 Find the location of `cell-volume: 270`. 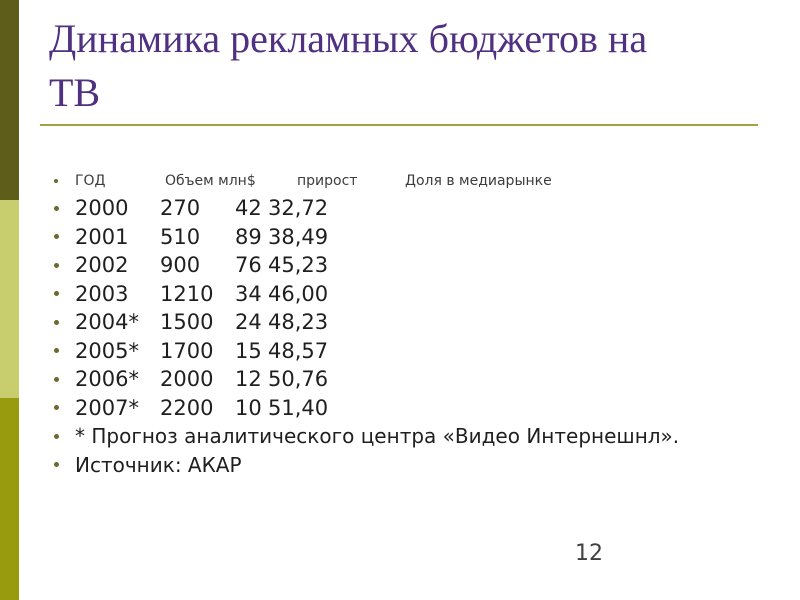

cell-volume: 270 is located at coordinates (180, 208).